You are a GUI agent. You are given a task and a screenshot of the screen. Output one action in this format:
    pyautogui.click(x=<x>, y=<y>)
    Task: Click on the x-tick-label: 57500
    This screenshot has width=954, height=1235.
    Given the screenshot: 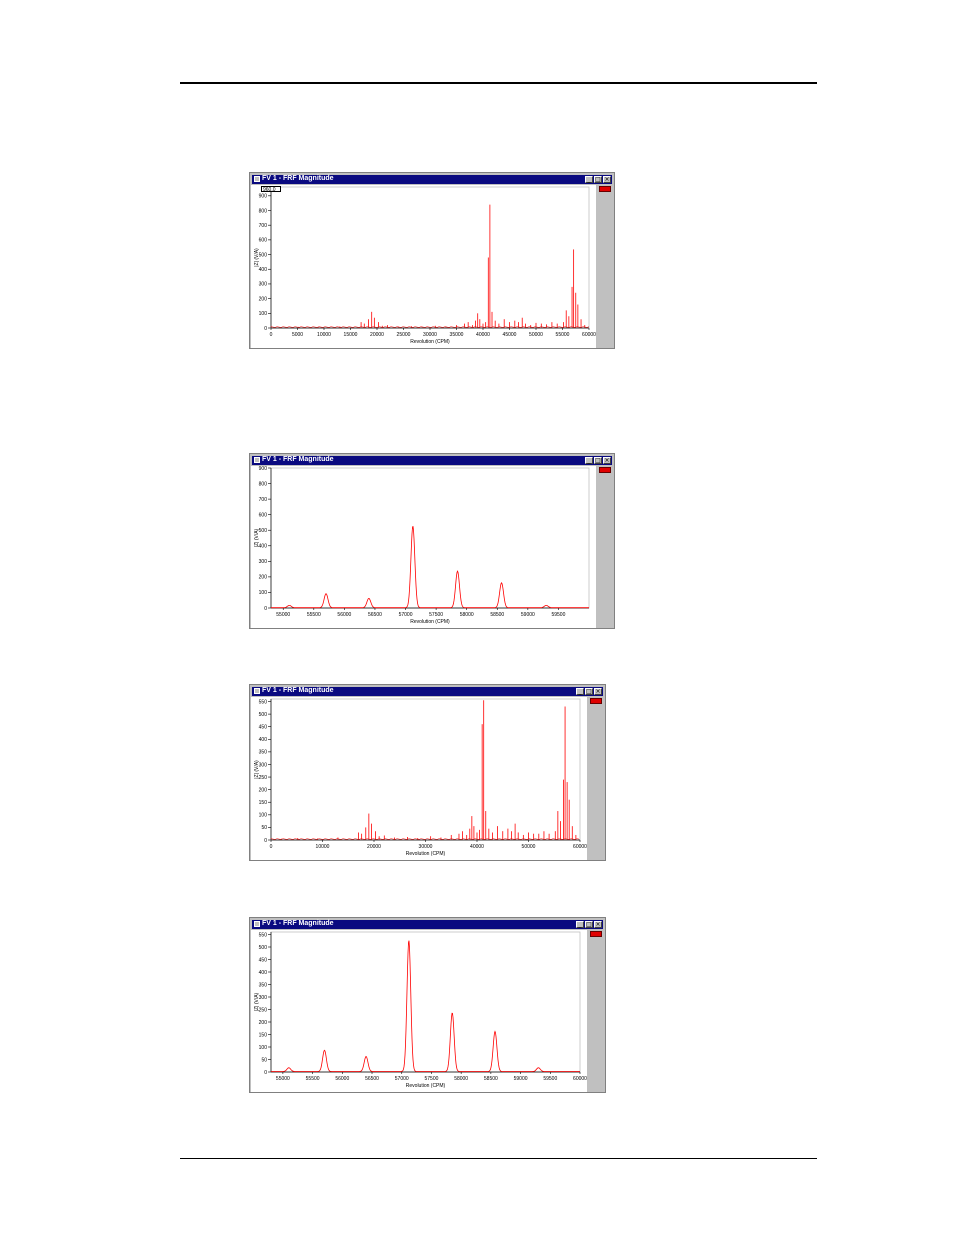 What is the action you would take?
    pyautogui.click(x=431, y=1079)
    